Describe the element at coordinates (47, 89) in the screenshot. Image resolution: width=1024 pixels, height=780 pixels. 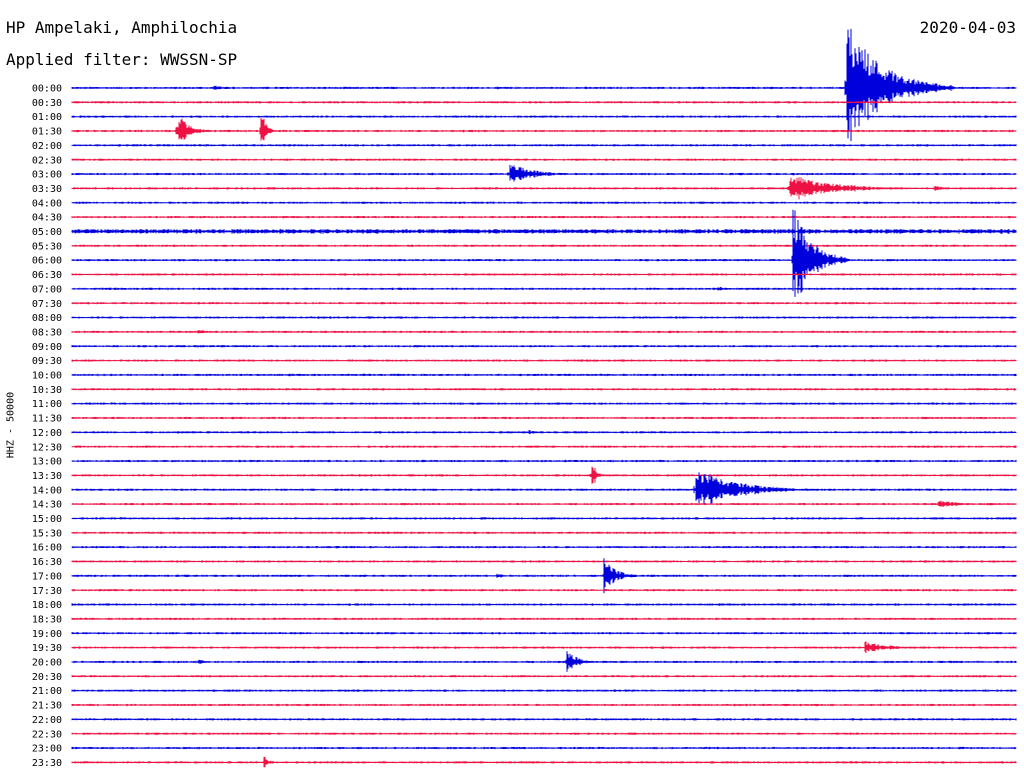
I see `row-time-label: 00:00` at that location.